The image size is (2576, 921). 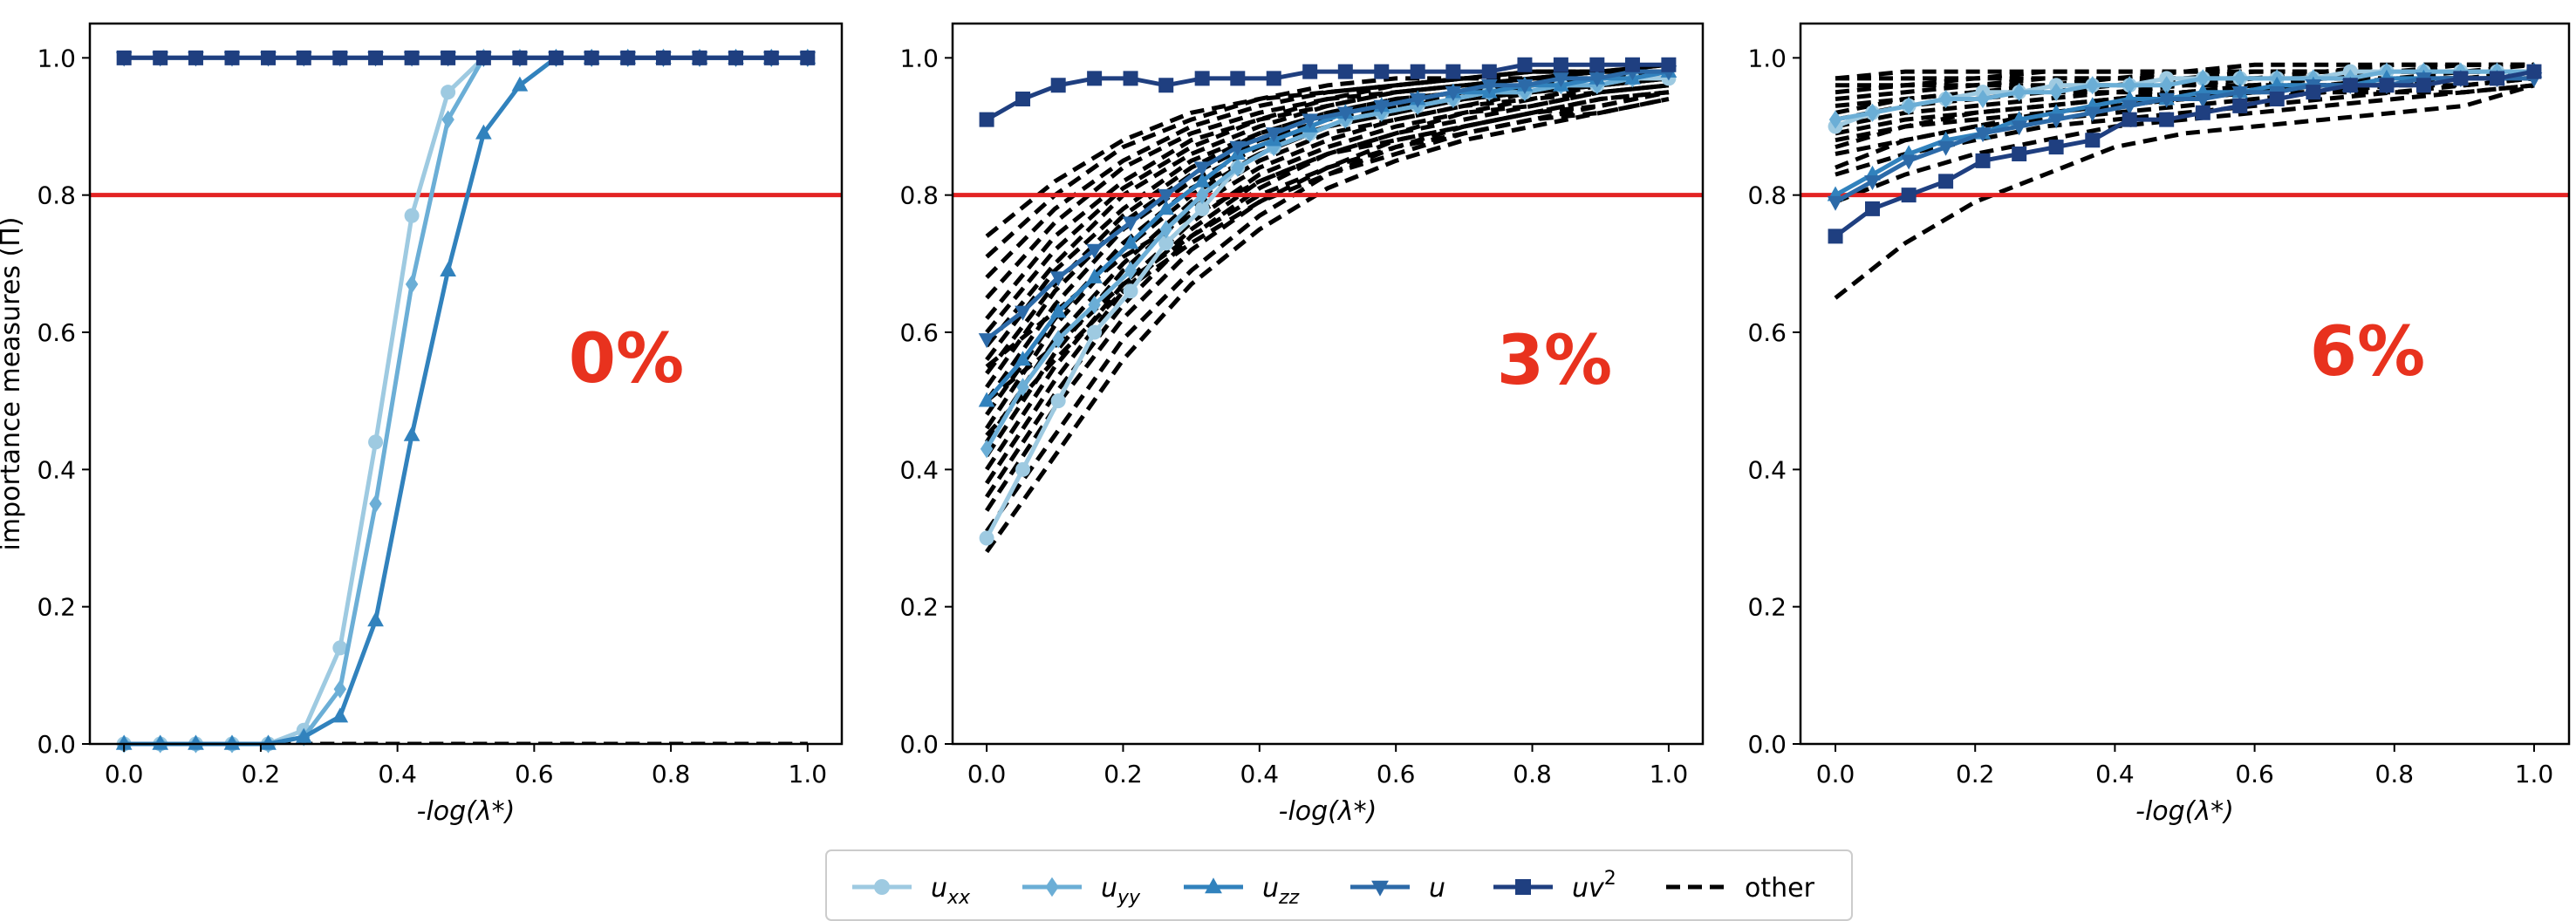 What do you see at coordinates (1532, 774) in the screenshot?
I see `x-tick-label: 0.8` at bounding box center [1532, 774].